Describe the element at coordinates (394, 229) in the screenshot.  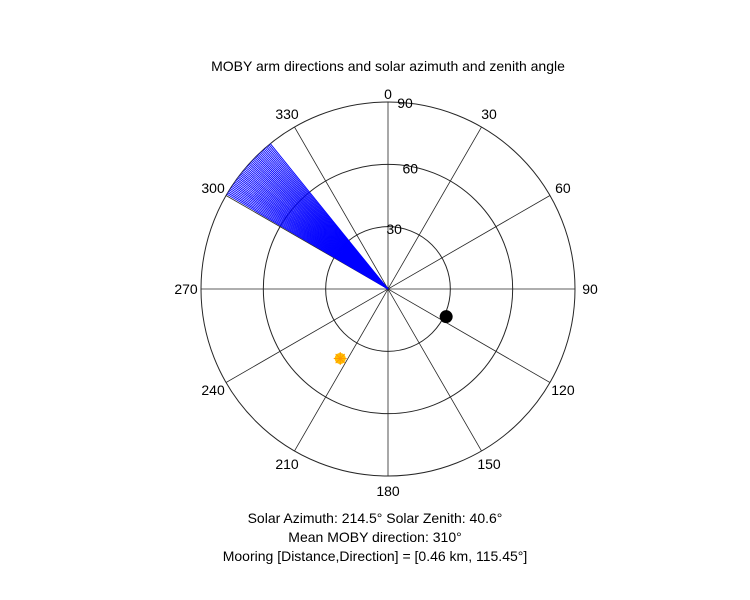
I see `radial-tick-label-30: 30` at that location.